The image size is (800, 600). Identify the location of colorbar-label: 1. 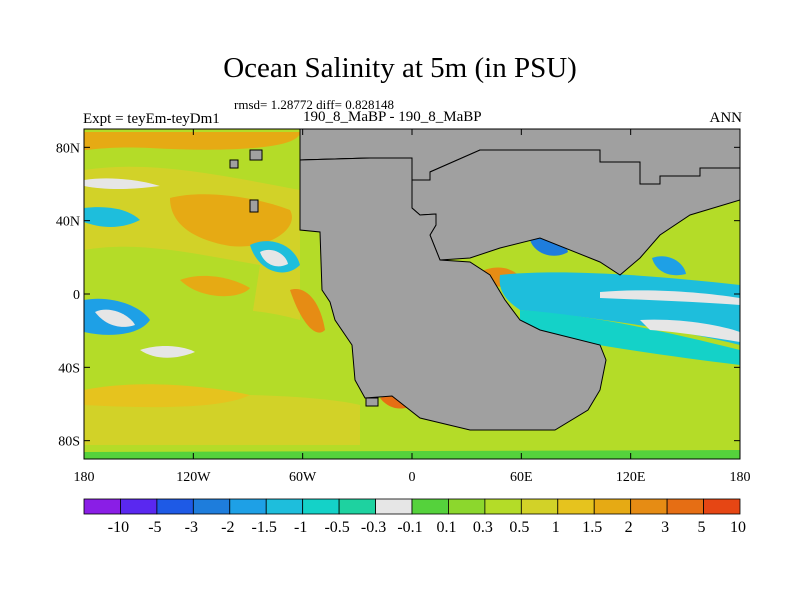
(556, 527).